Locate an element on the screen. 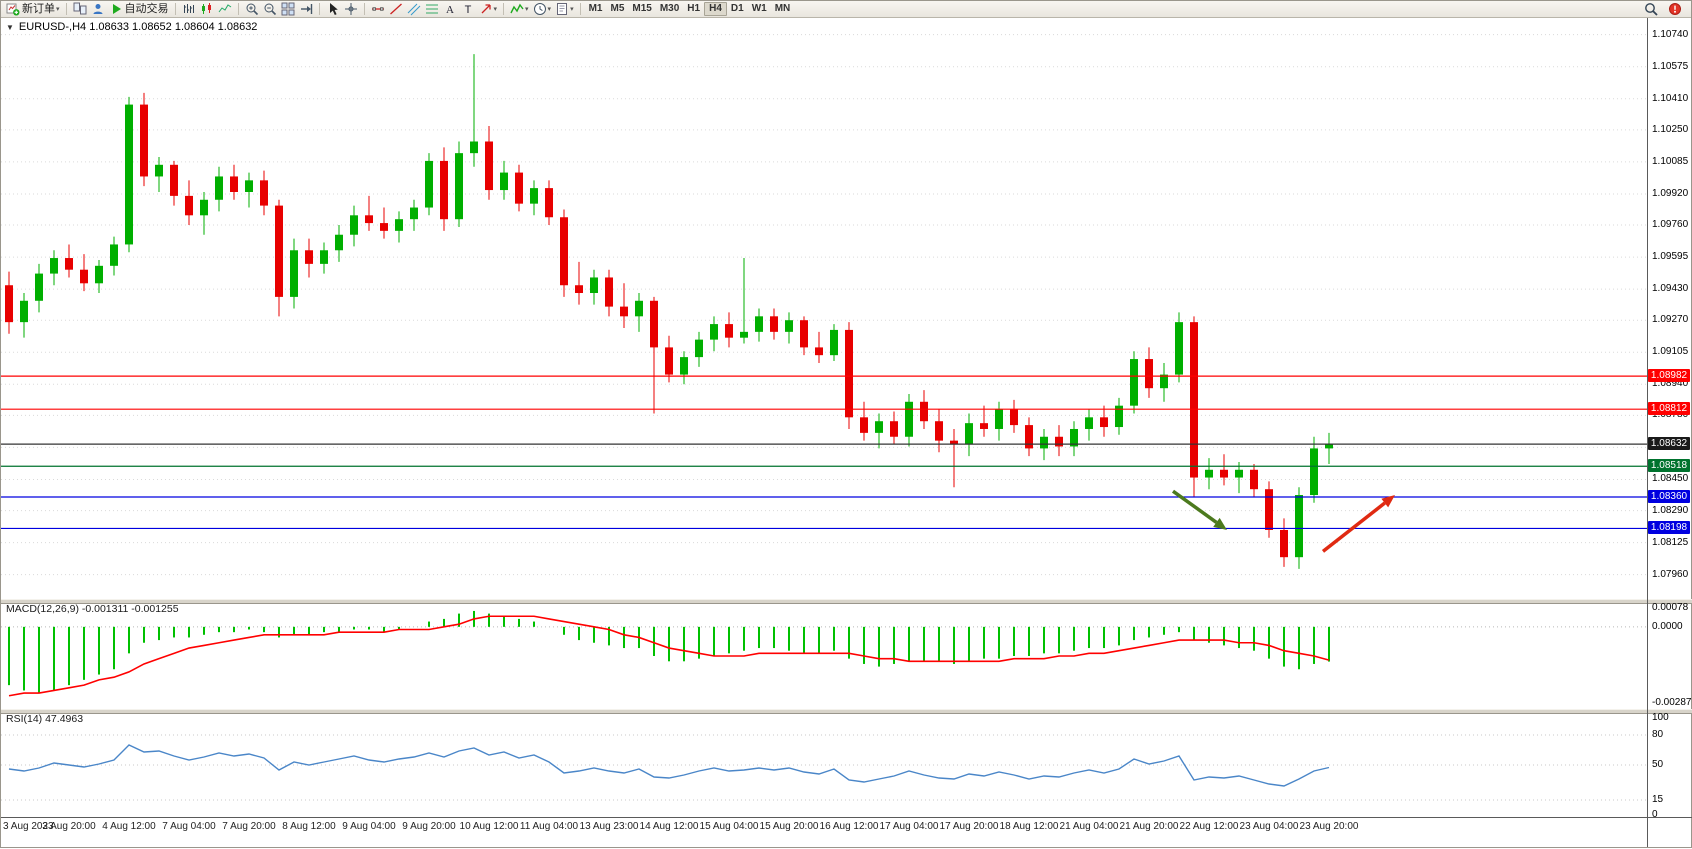 The height and width of the screenshot is (849, 1692). price-tick: 1.10085 is located at coordinates (1670, 161).